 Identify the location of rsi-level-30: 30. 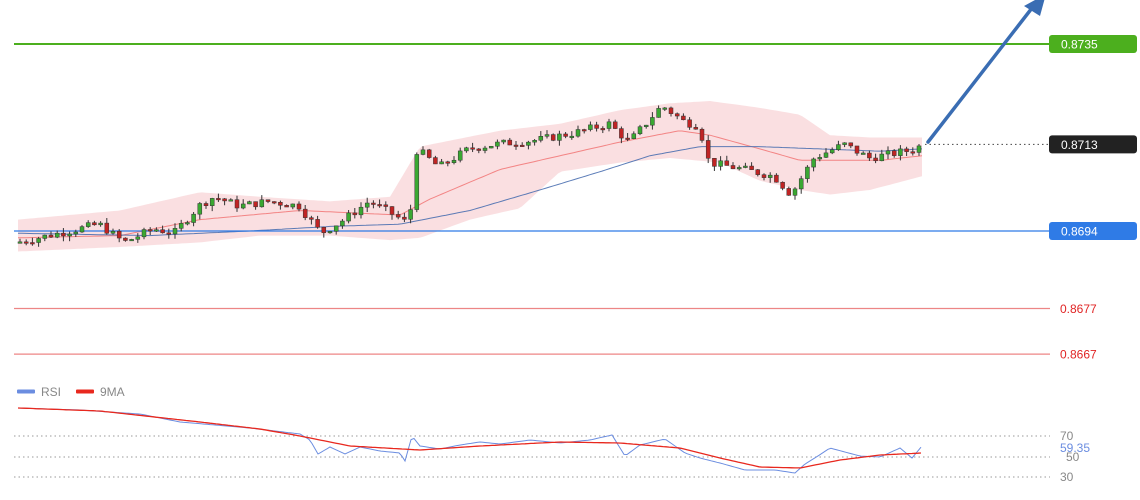
(1067, 477).